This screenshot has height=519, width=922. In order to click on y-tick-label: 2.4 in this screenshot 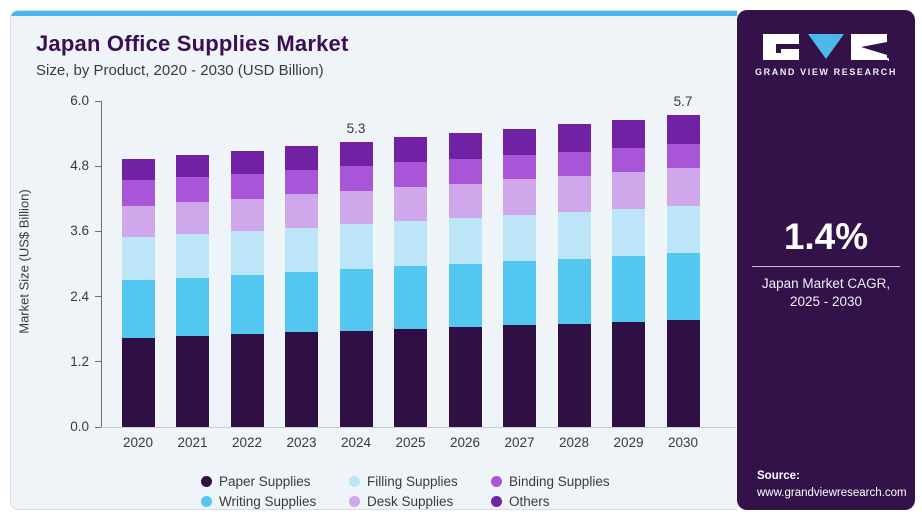, I will do `click(79, 296)`.